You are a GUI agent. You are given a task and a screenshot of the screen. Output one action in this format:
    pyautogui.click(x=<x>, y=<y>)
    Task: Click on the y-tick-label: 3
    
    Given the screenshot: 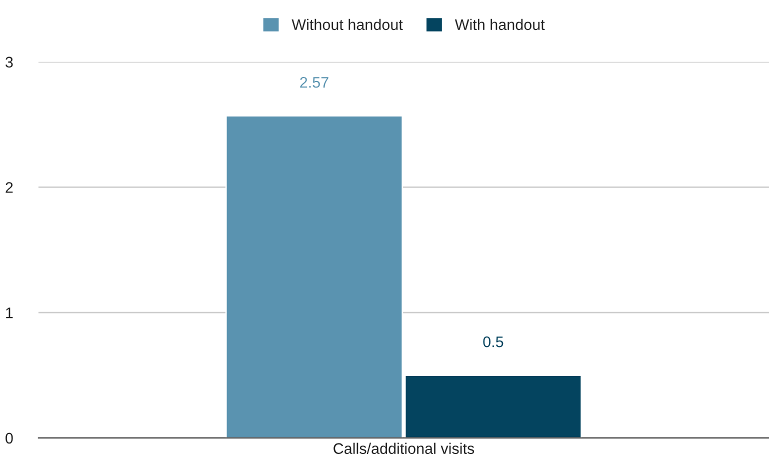 What is the action you would take?
    pyautogui.click(x=9, y=62)
    